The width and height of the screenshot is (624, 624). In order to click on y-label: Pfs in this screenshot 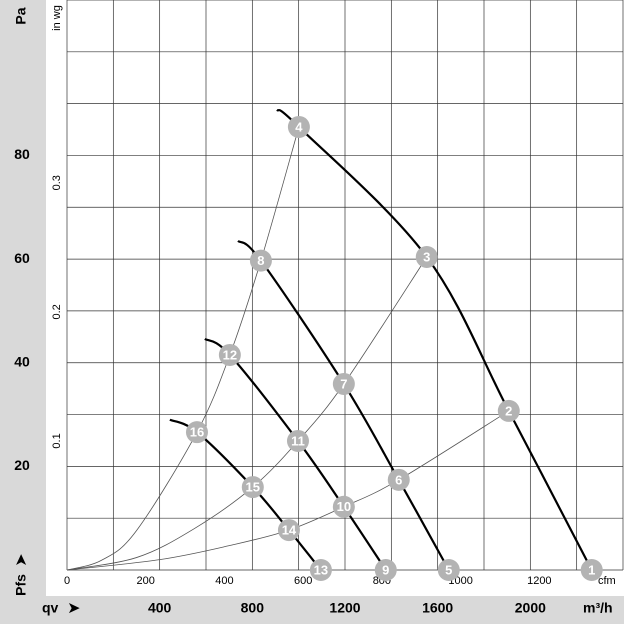, I will do `click(21, 585)`.